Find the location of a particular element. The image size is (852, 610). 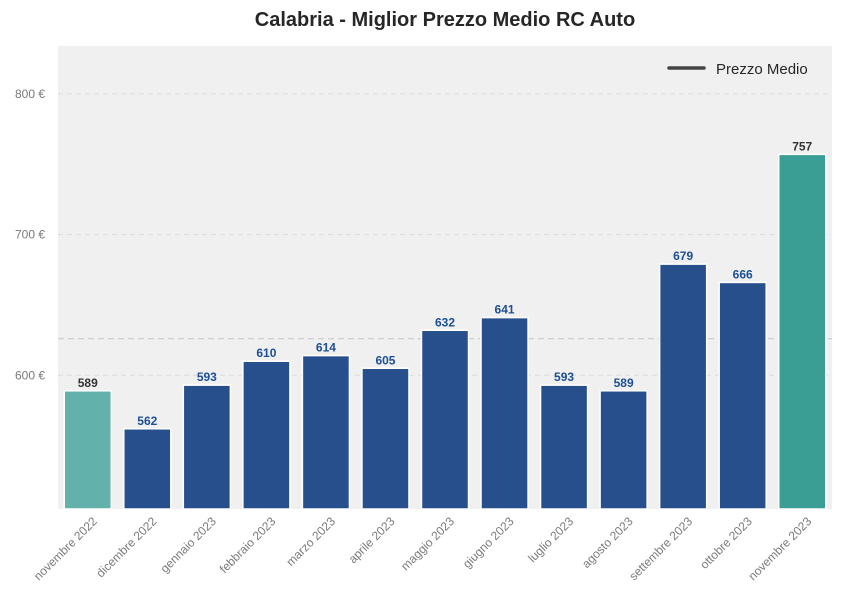

y-tick-label: 700 € is located at coordinates (30, 235).